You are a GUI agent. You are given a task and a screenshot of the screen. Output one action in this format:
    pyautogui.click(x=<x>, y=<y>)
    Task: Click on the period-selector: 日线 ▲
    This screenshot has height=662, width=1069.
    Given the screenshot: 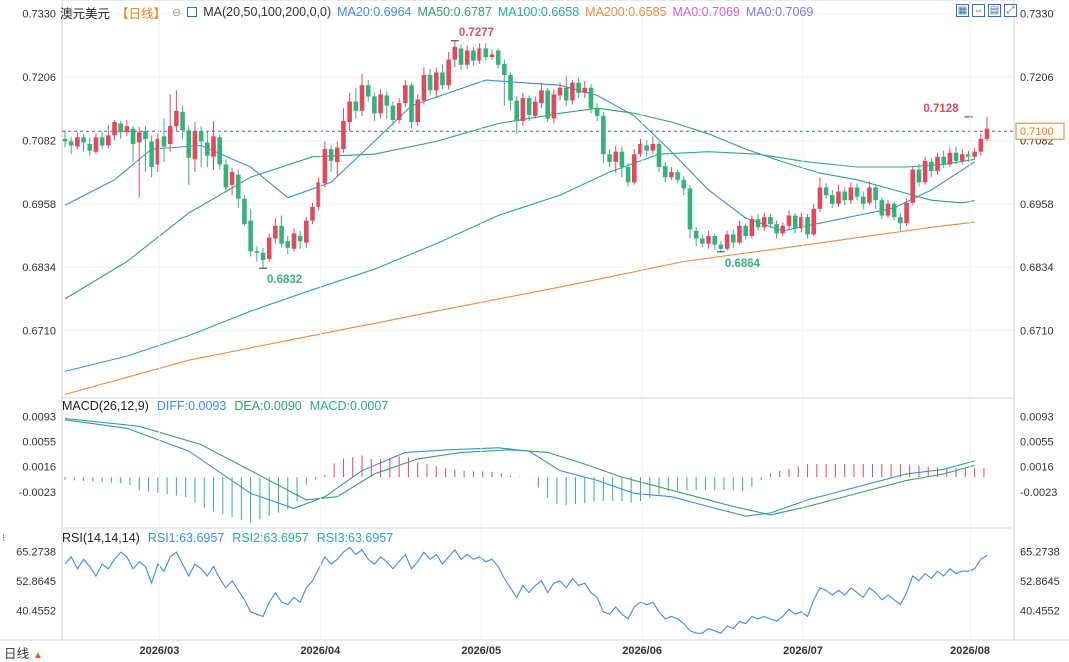 What is the action you would take?
    pyautogui.click(x=23, y=652)
    